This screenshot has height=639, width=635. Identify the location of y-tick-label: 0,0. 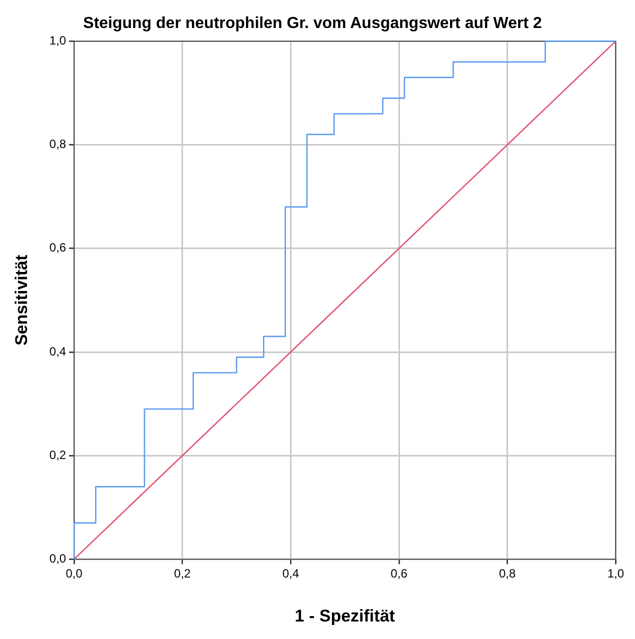
(57, 559).